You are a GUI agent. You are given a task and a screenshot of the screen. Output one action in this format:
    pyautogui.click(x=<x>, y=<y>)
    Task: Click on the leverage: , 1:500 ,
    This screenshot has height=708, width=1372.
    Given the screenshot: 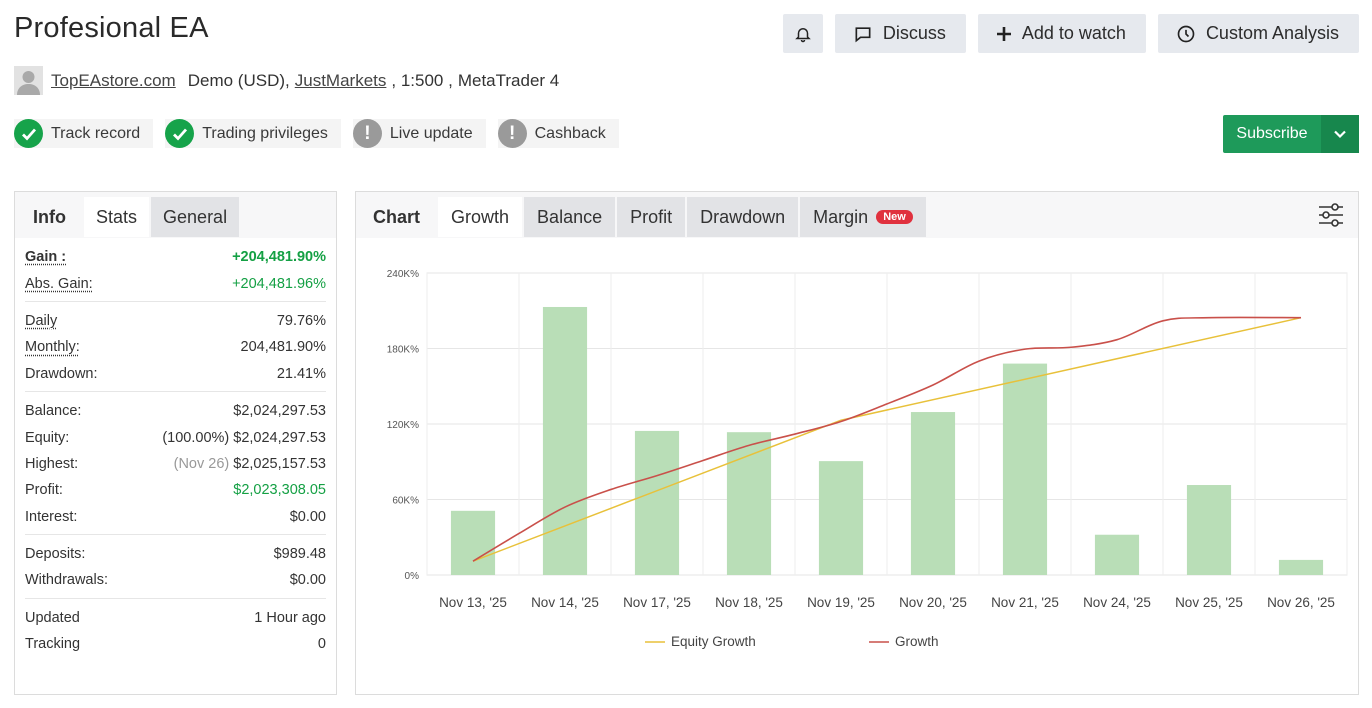 What is the action you would take?
    pyautogui.click(x=422, y=80)
    